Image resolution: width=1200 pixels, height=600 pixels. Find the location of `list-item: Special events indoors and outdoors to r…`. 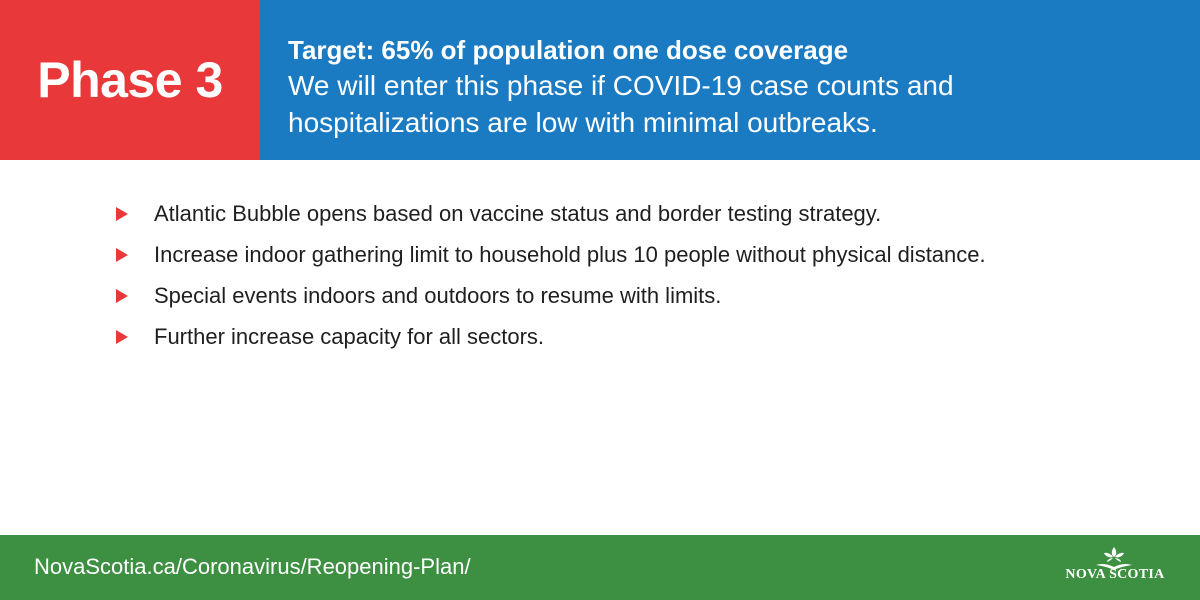

list-item: Special events indoors and outdoors to r… is located at coordinates (556, 296).